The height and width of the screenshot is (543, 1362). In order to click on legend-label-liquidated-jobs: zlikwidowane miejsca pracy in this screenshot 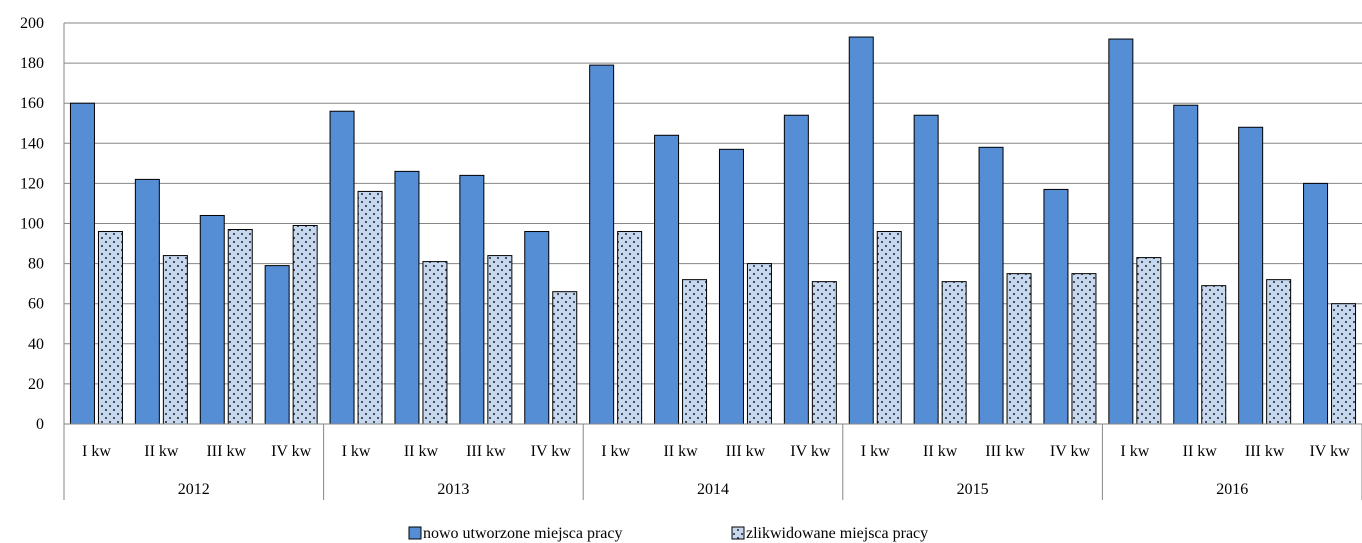, I will do `click(837, 533)`.